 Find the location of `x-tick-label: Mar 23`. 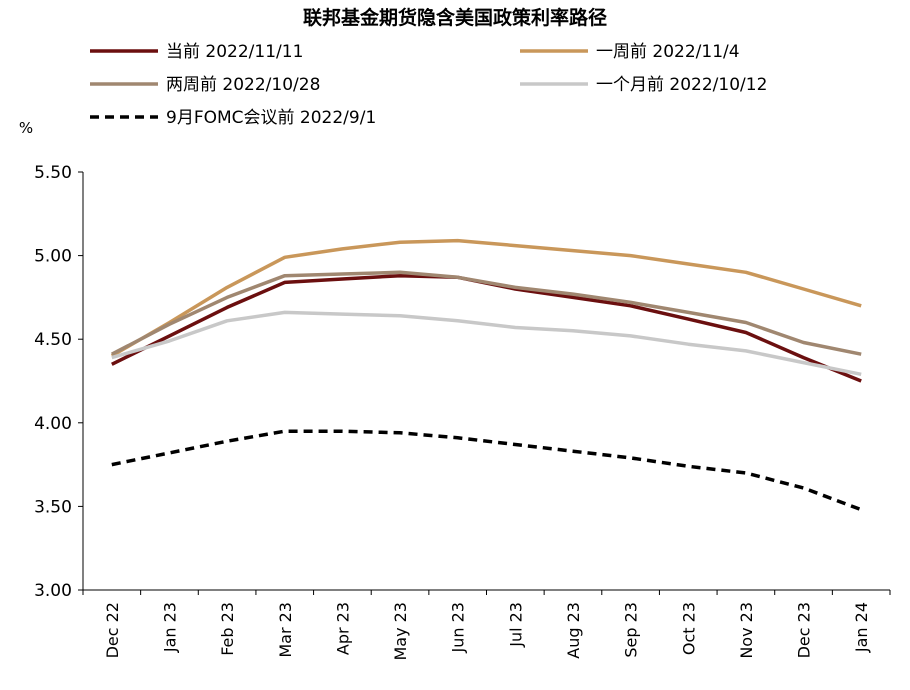

x-tick-label: Mar 23 is located at coordinates (285, 630).